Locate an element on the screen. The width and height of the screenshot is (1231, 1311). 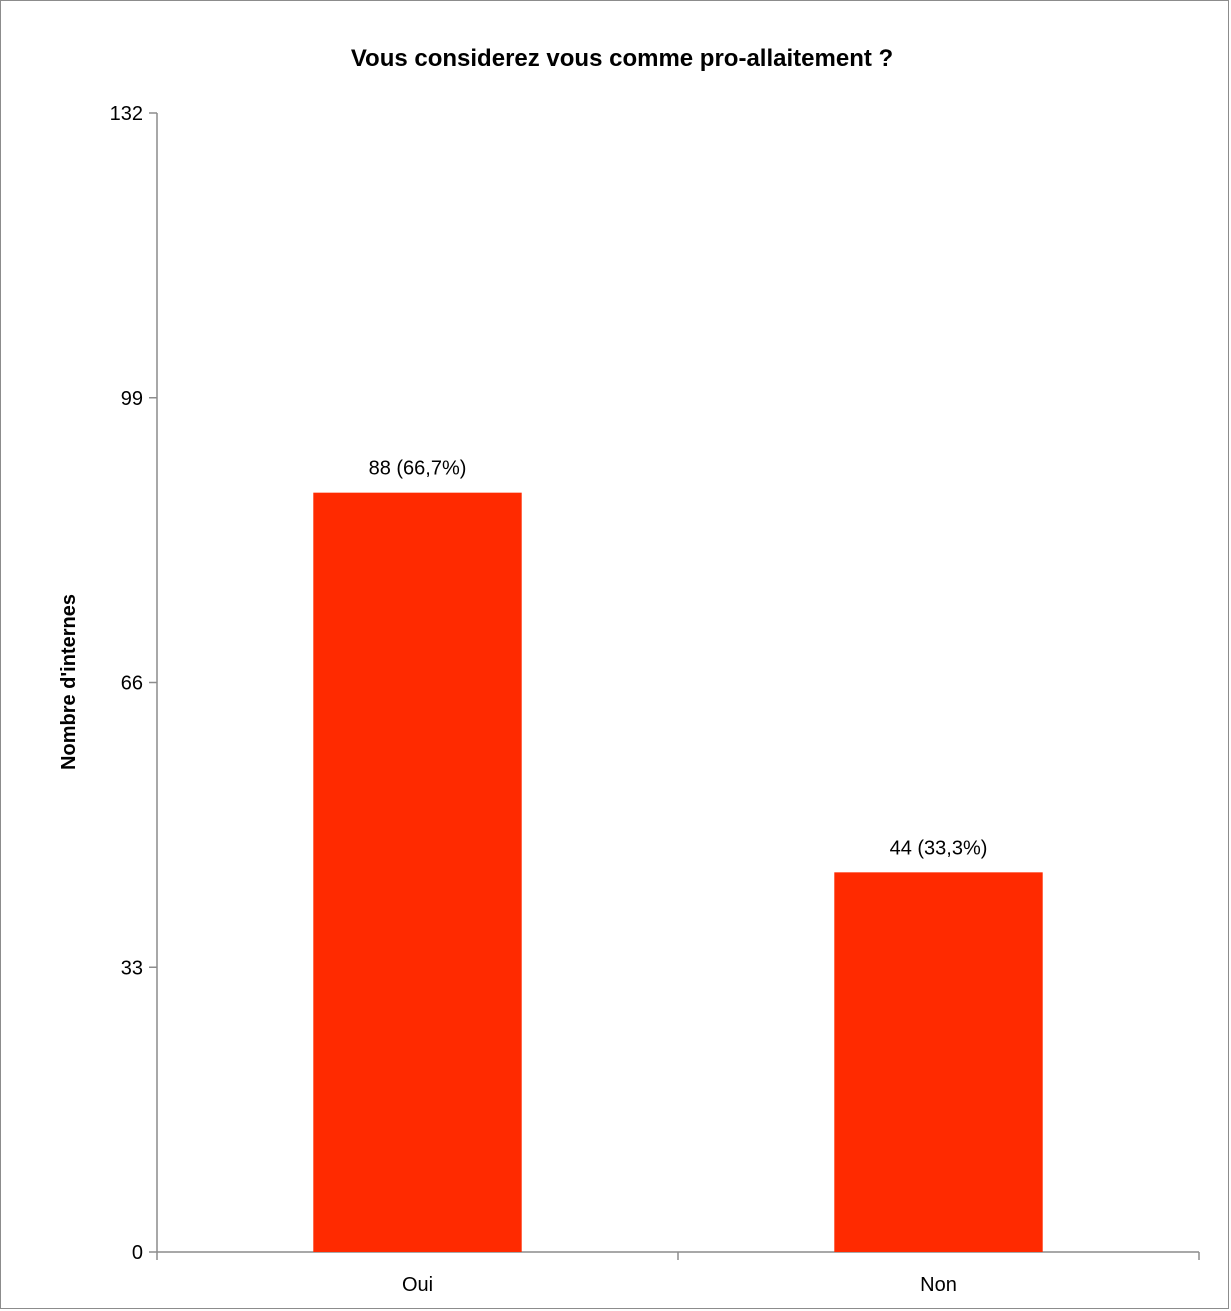
y-tick-label: 66 is located at coordinates (132, 684).